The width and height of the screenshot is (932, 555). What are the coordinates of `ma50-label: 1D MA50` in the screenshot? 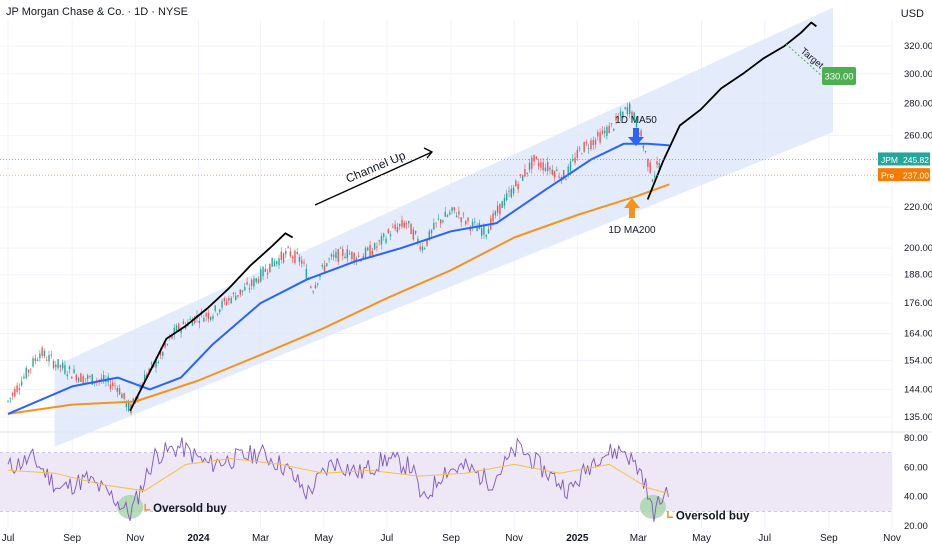 It's located at (636, 120).